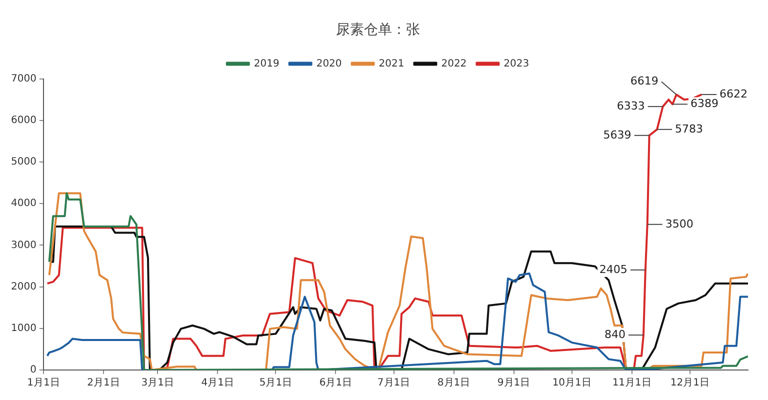 The image size is (768, 400). I want to click on x-tick-label: 2月1日, so click(103, 383).